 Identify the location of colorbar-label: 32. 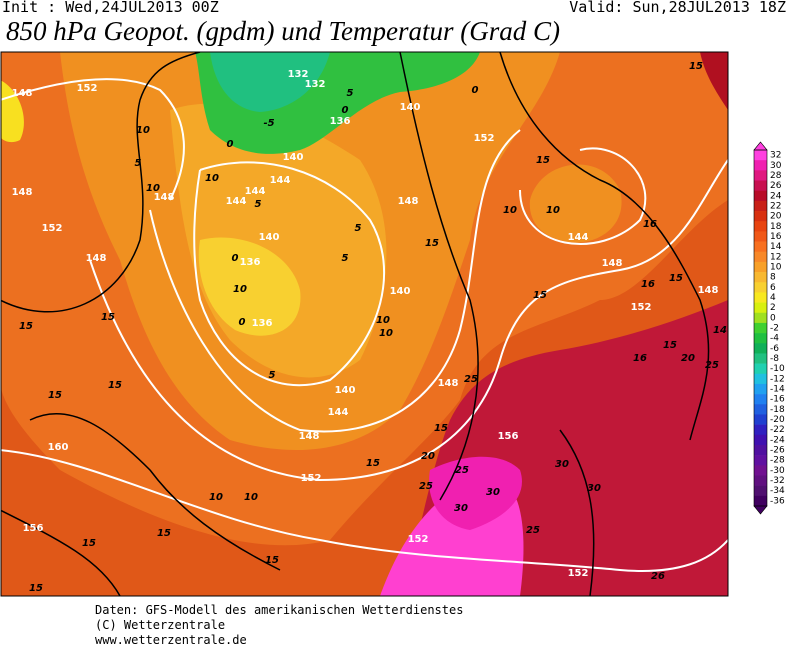
(775, 156).